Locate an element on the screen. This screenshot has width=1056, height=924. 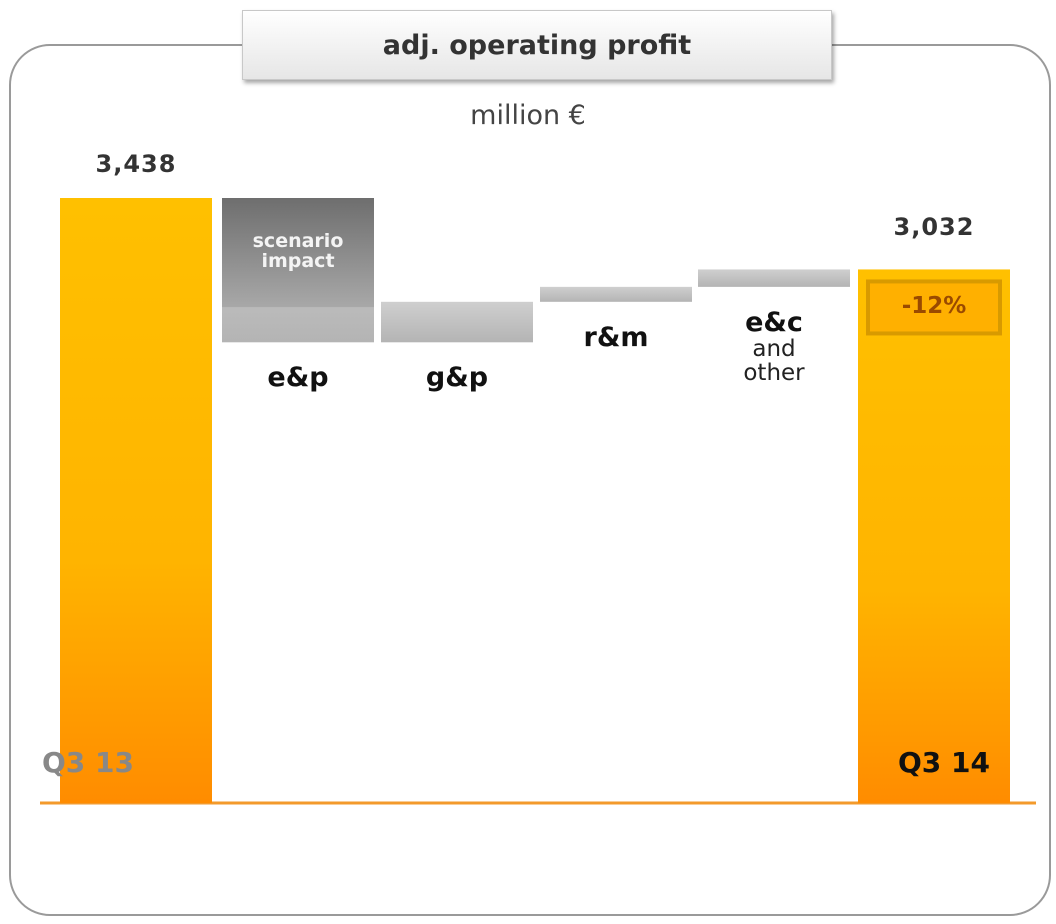
chart-title: adj. operating profit is located at coordinates (537, 45).